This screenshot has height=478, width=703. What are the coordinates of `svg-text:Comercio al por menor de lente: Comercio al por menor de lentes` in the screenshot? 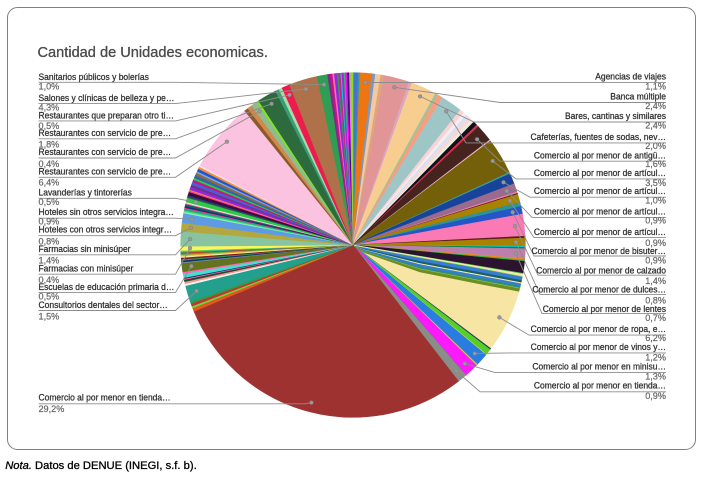 It's located at (604, 309).